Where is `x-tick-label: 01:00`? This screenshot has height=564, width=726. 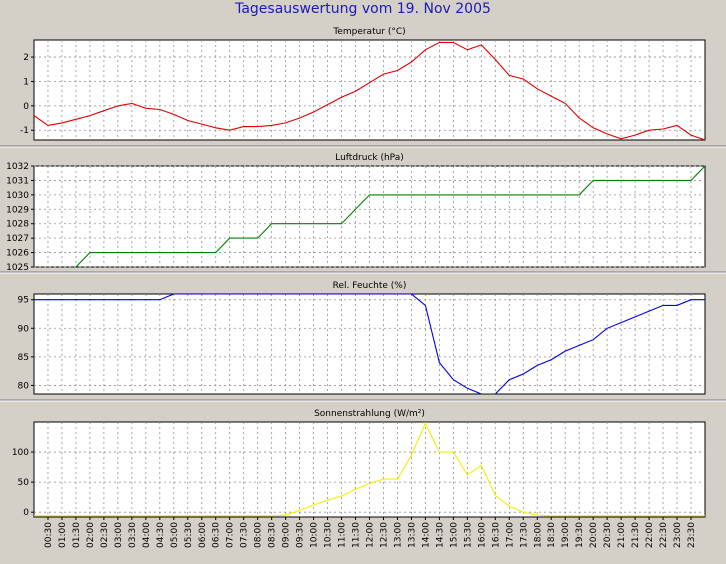
x-tick-label: 01:00 is located at coordinates (63, 535).